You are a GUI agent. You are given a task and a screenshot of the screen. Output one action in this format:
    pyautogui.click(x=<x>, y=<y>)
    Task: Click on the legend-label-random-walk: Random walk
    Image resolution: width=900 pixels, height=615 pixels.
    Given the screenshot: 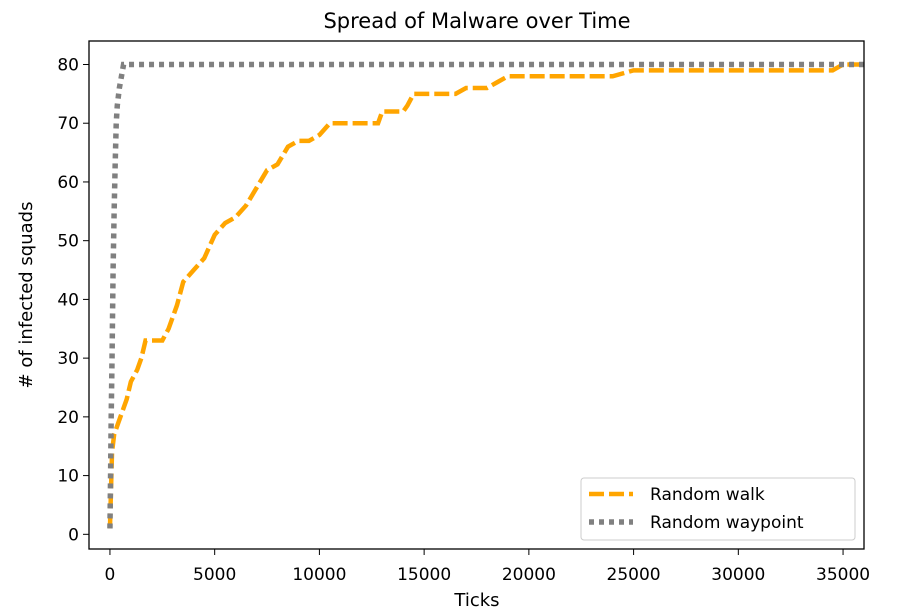 What is the action you would take?
    pyautogui.click(x=707, y=495)
    